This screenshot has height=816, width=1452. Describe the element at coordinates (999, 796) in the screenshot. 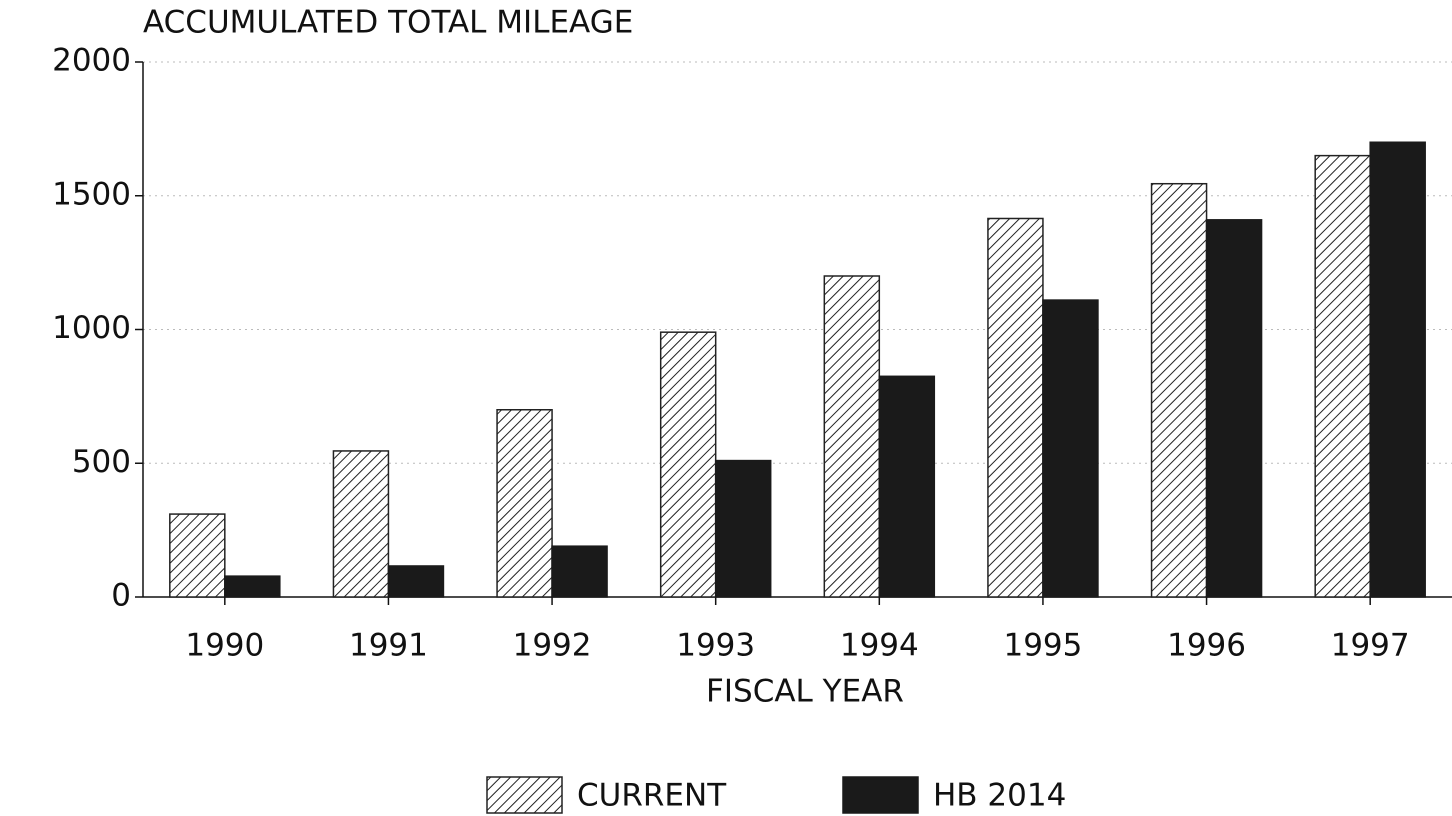

I see `legend-label: HB 2014` at that location.